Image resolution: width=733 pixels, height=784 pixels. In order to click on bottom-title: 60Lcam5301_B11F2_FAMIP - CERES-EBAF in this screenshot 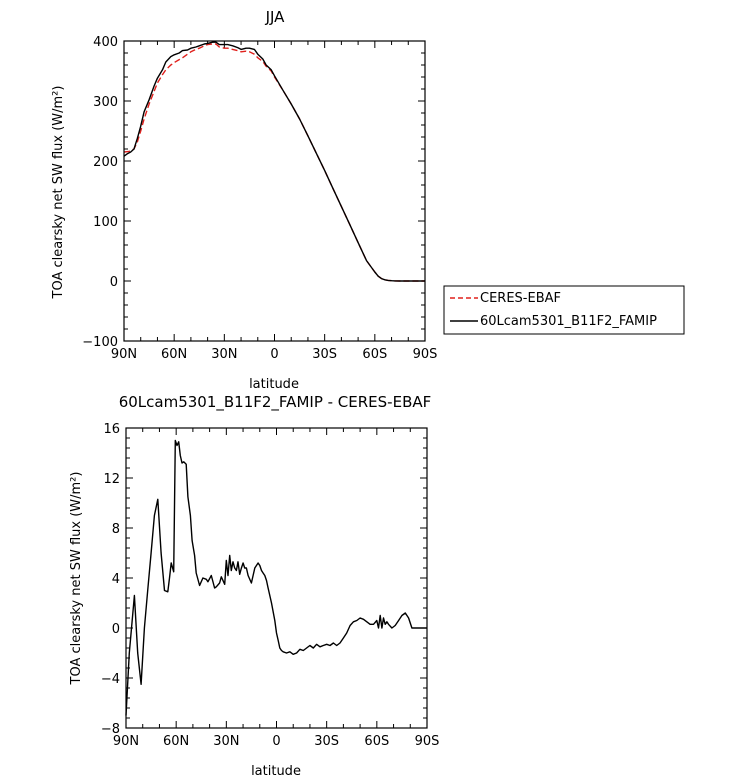, I will do `click(275, 402)`.